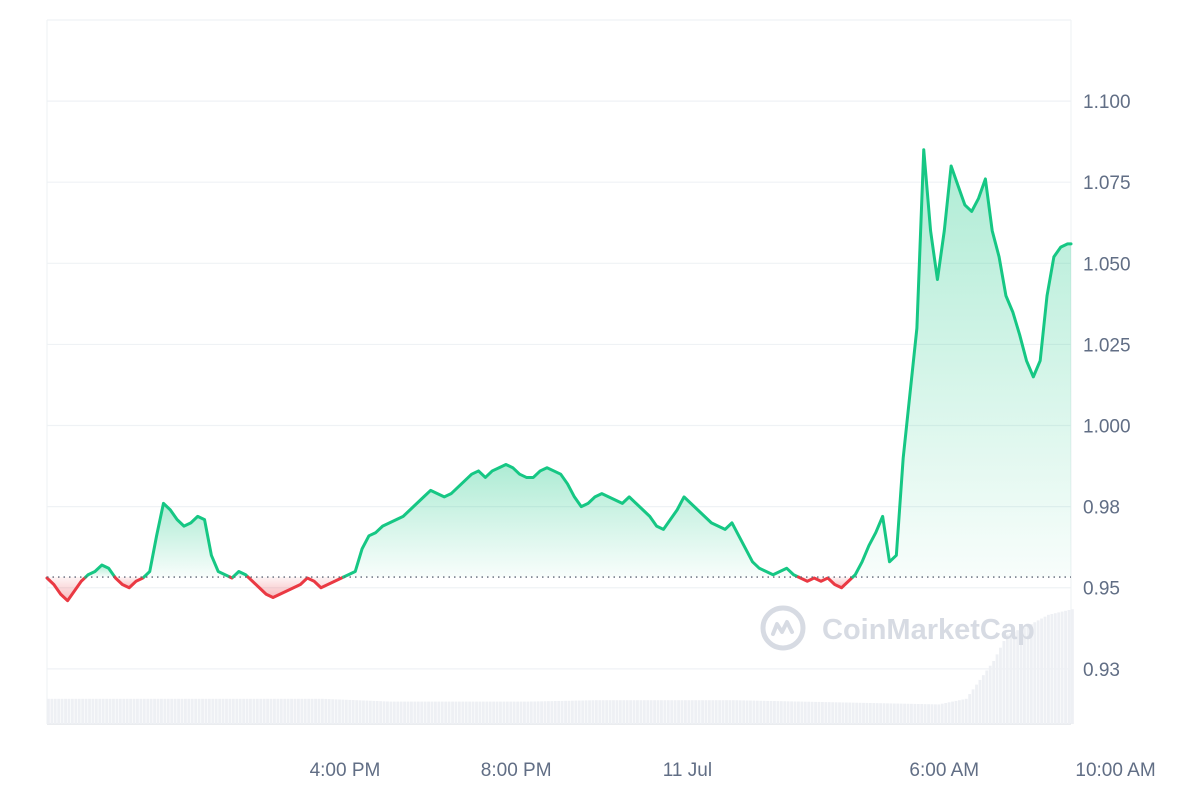 The width and height of the screenshot is (1200, 800). What do you see at coordinates (928, 630) in the screenshot?
I see `watermark-text: CoinMarketCap` at bounding box center [928, 630].